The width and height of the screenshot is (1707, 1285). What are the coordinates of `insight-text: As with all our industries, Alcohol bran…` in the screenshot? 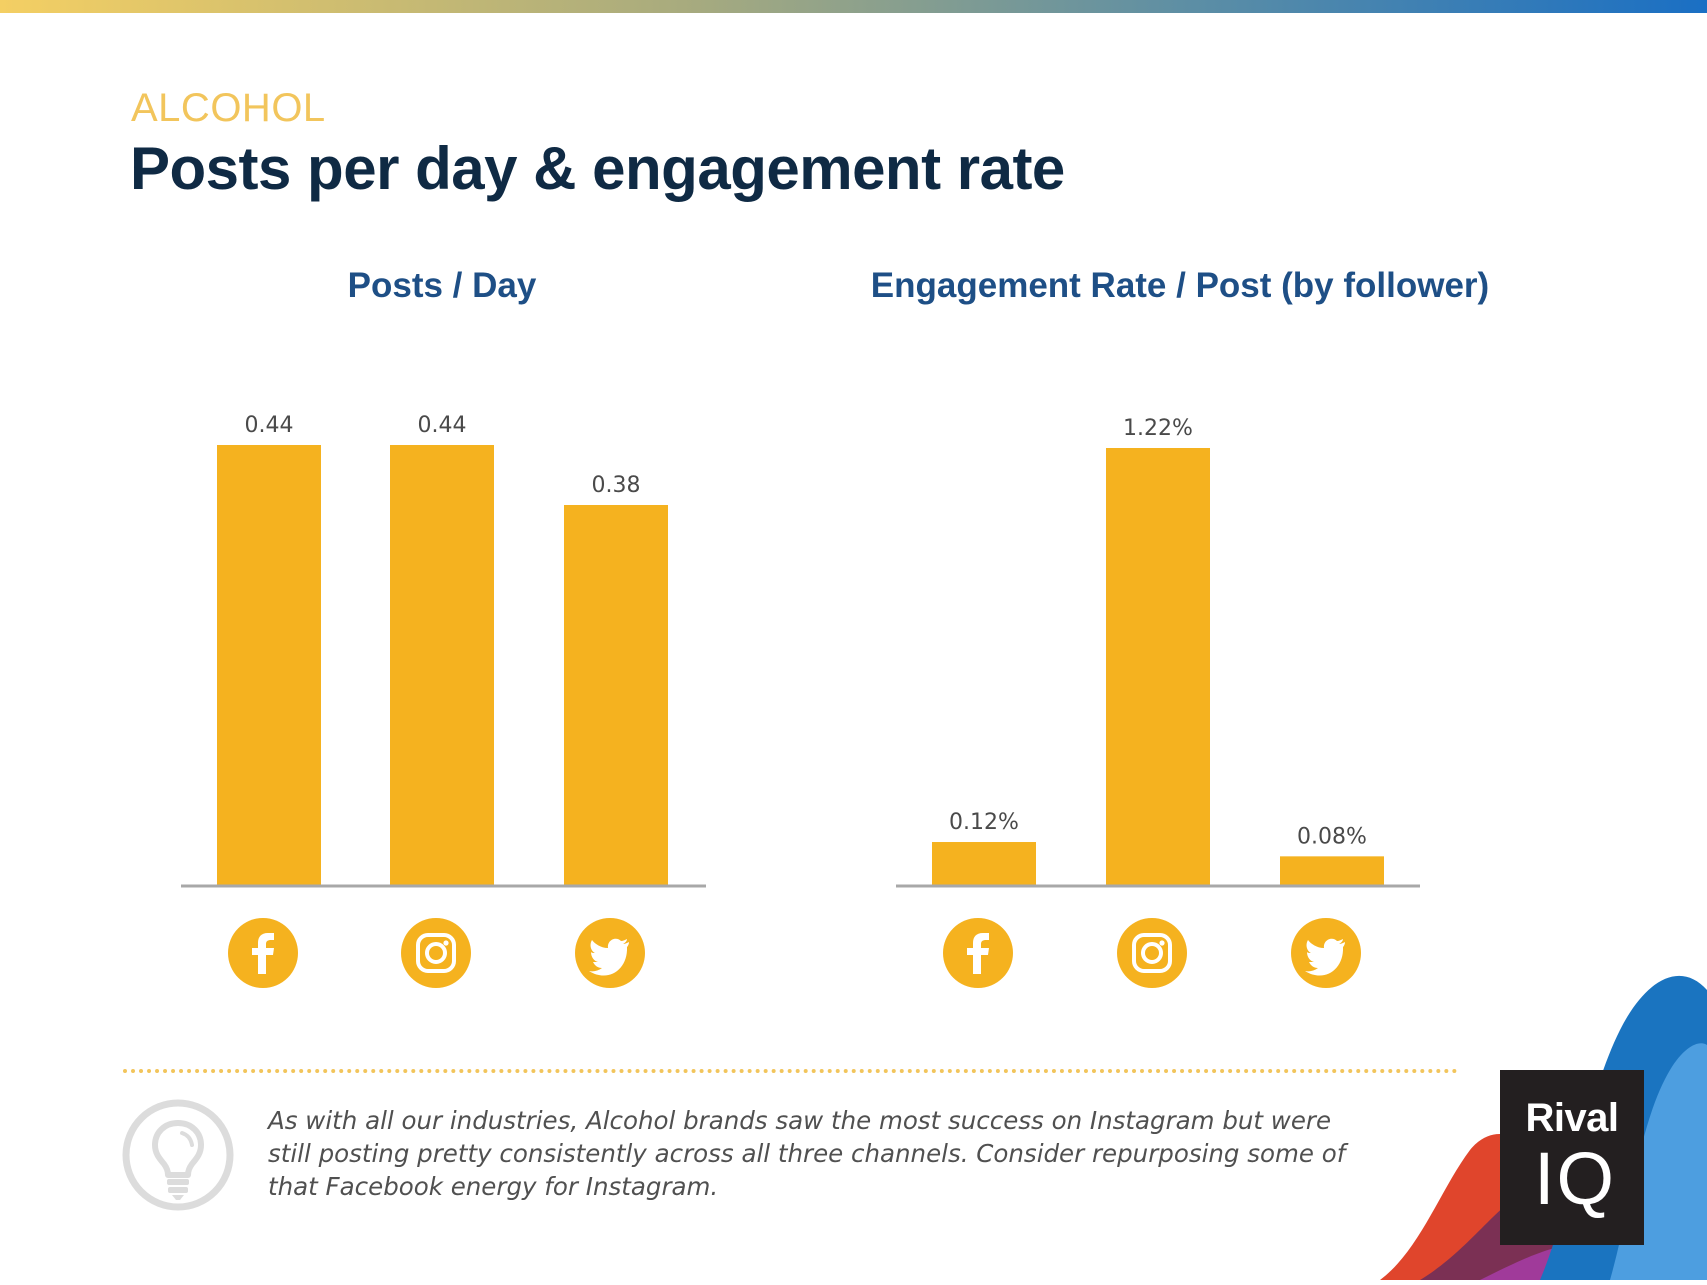 It's located at (807, 1153).